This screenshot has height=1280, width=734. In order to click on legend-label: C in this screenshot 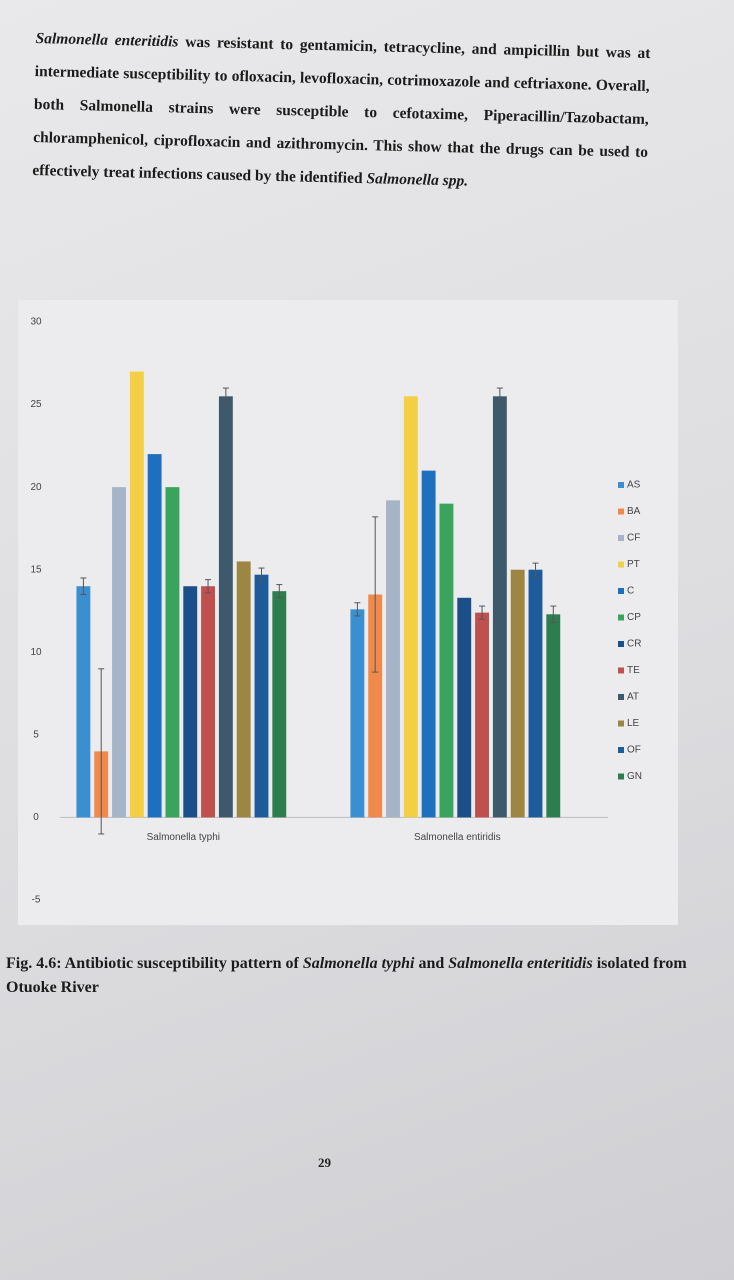, I will do `click(630, 591)`.